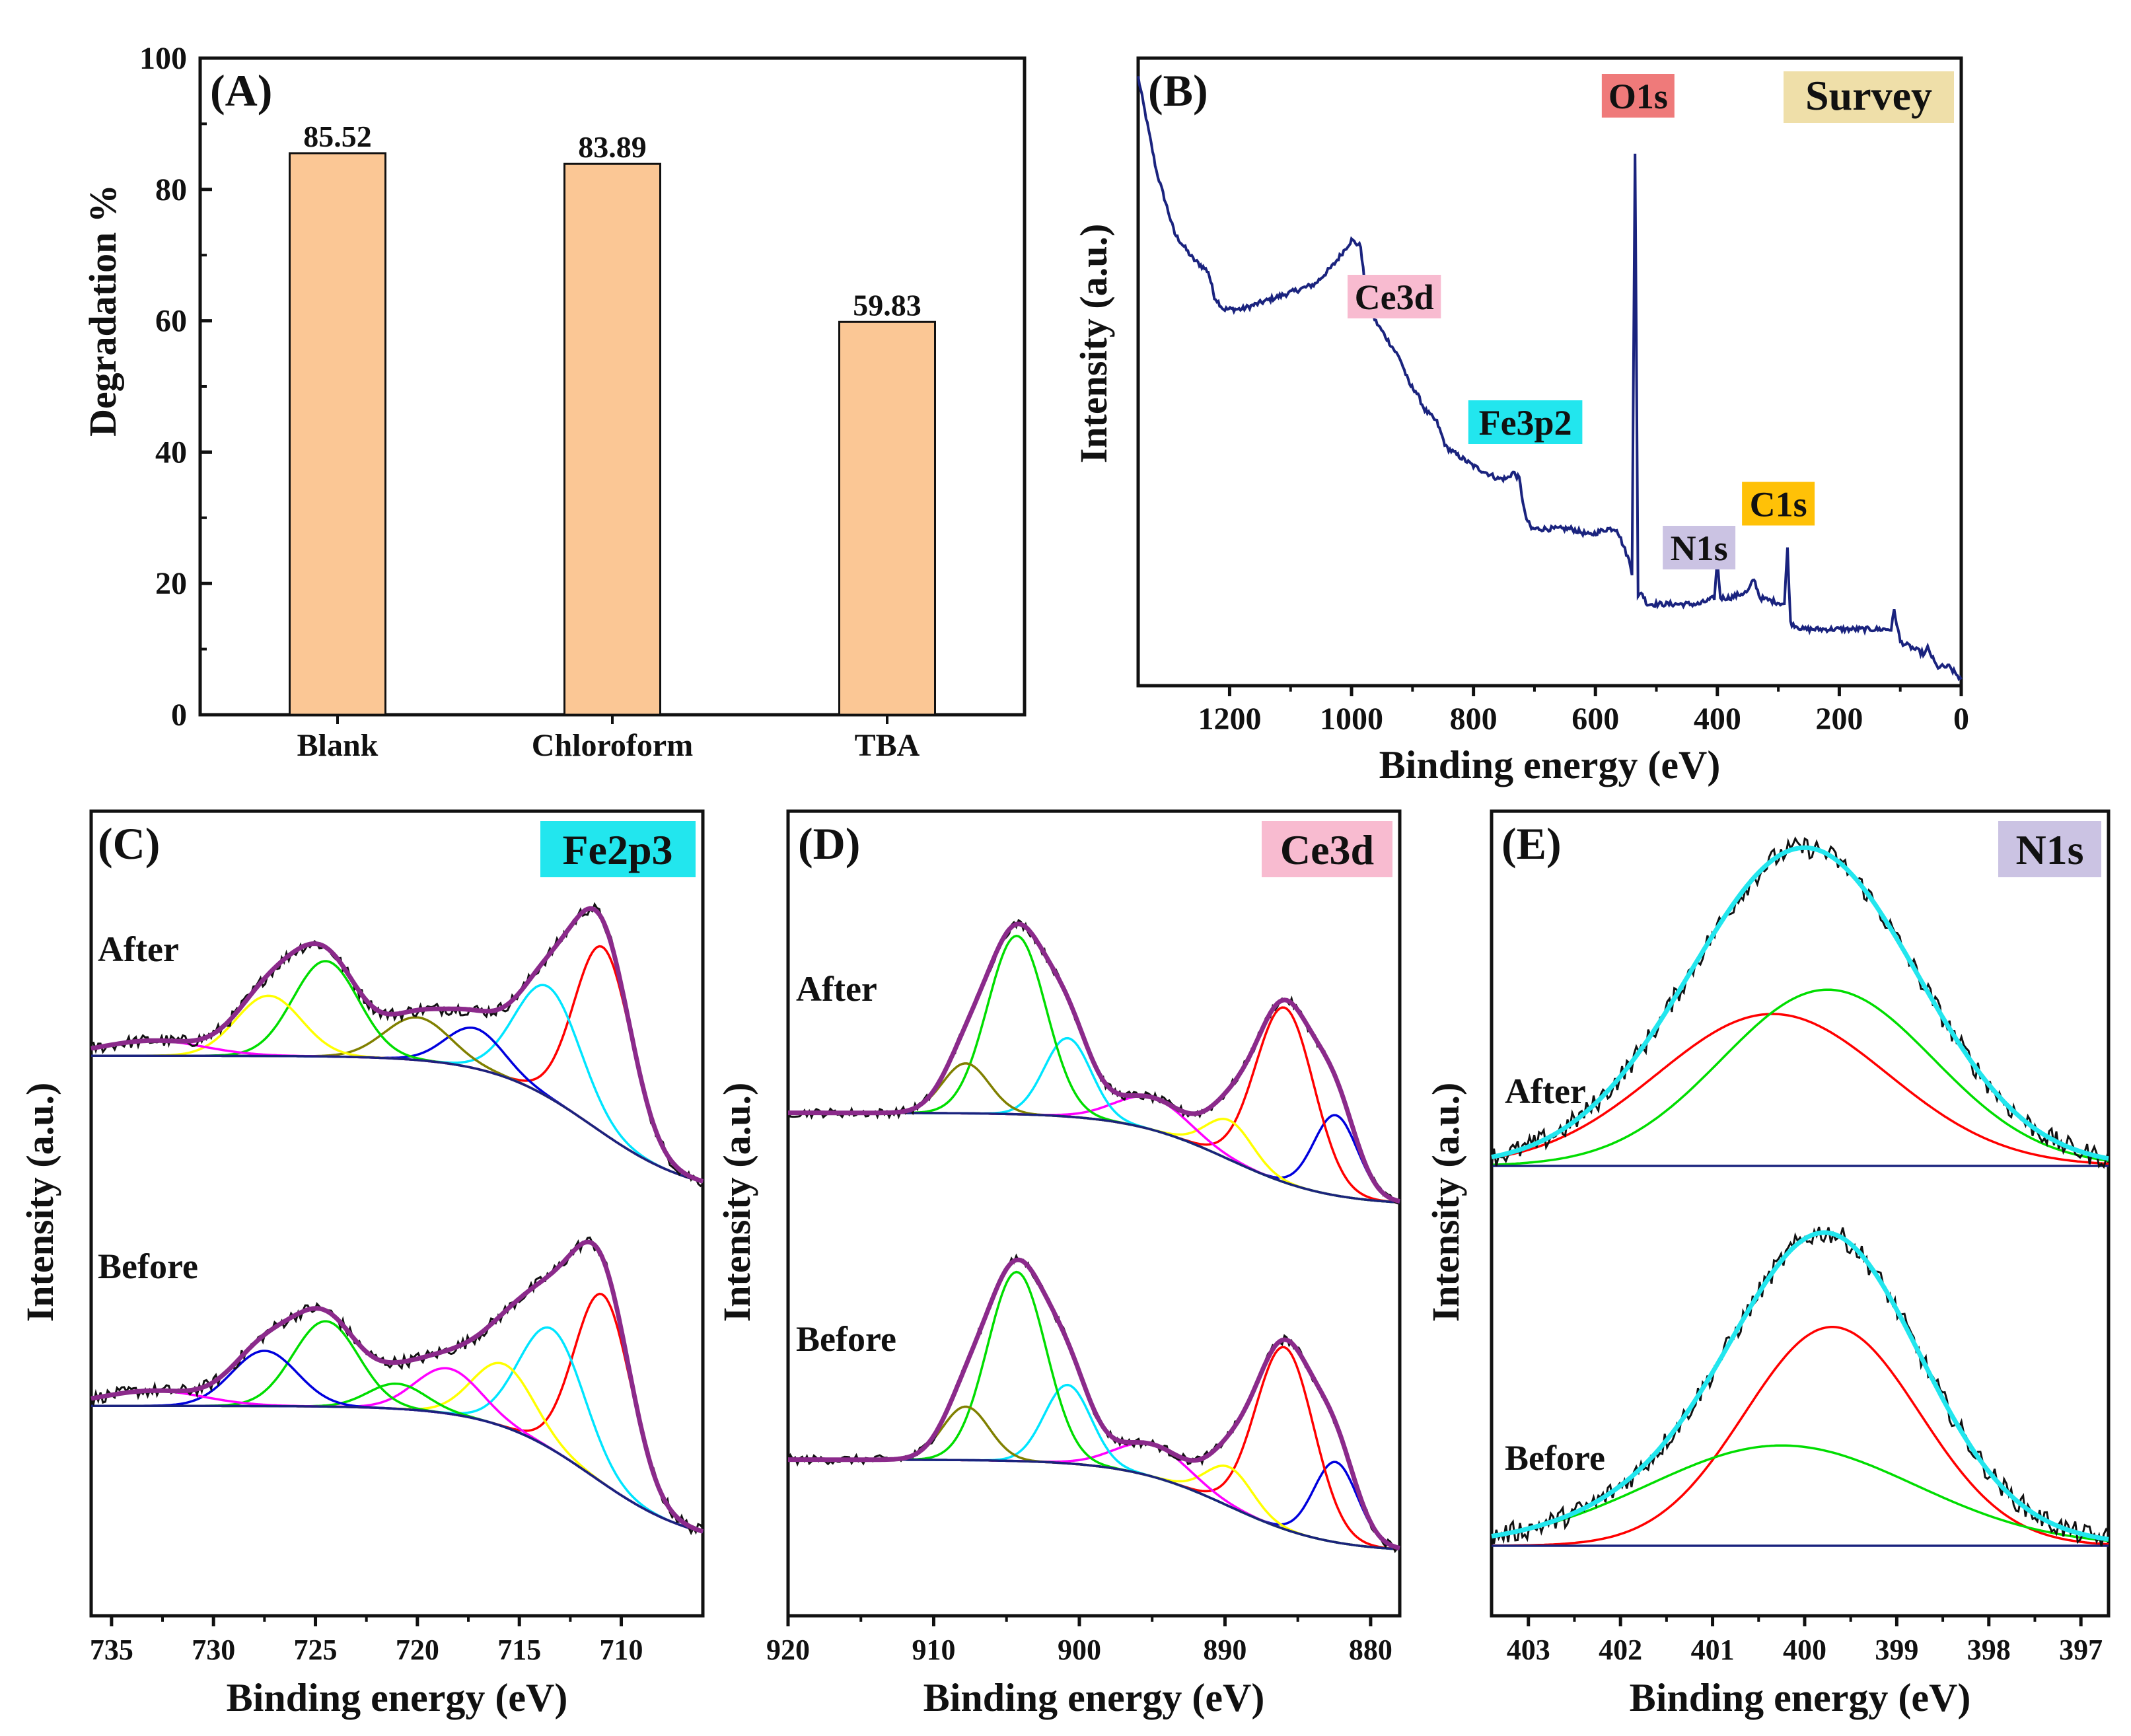 The image size is (2131, 1736). I want to click on panel-d-badge-bg, so click(1327, 849).